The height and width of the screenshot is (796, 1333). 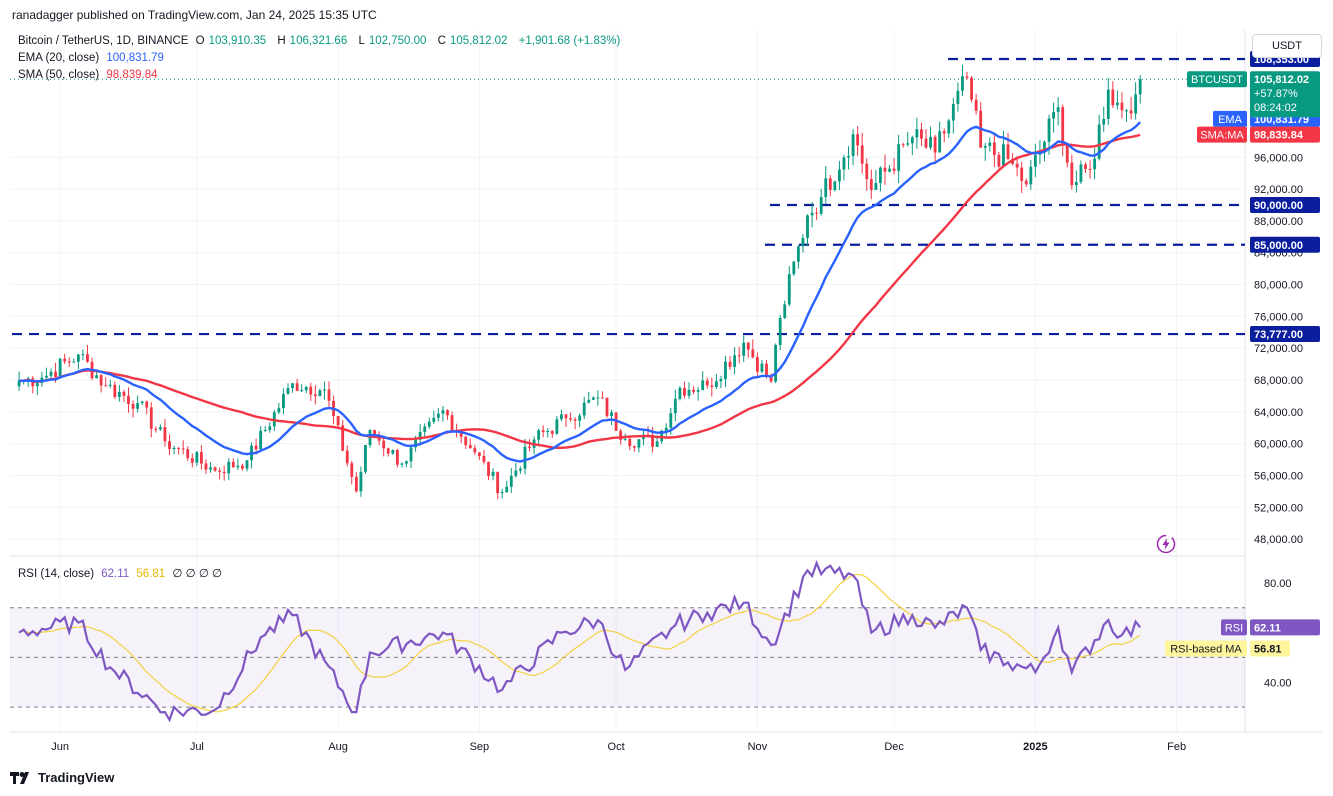 I want to click on rsi-tag: RSI 62.11, so click(x=1270, y=627).